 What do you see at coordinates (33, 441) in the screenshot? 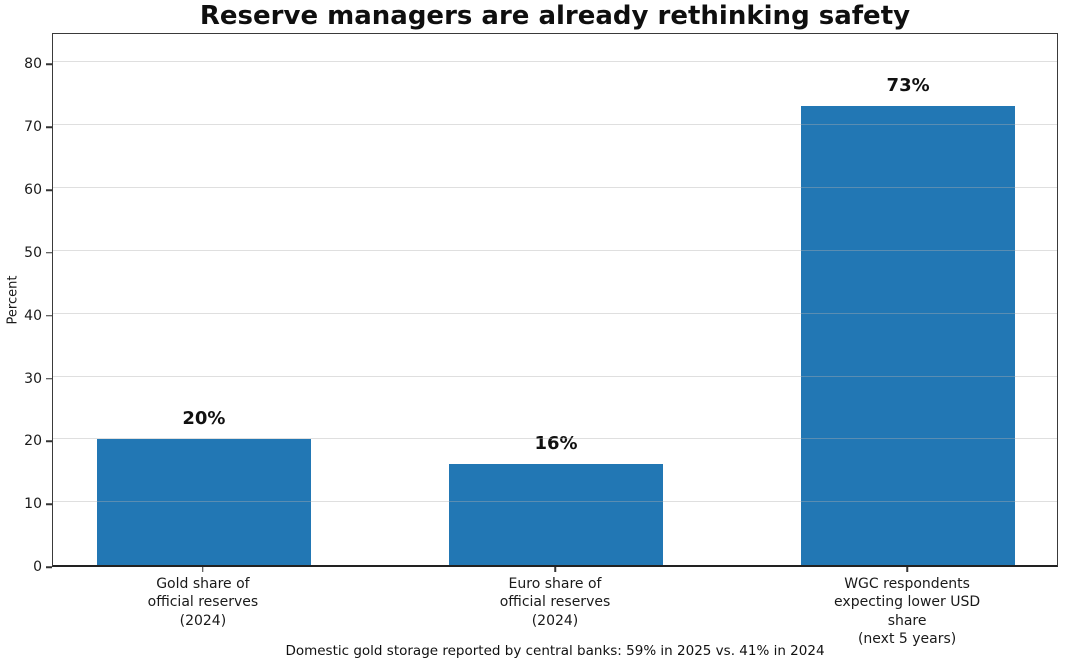
I see `y-tick-label: 20` at bounding box center [33, 441].